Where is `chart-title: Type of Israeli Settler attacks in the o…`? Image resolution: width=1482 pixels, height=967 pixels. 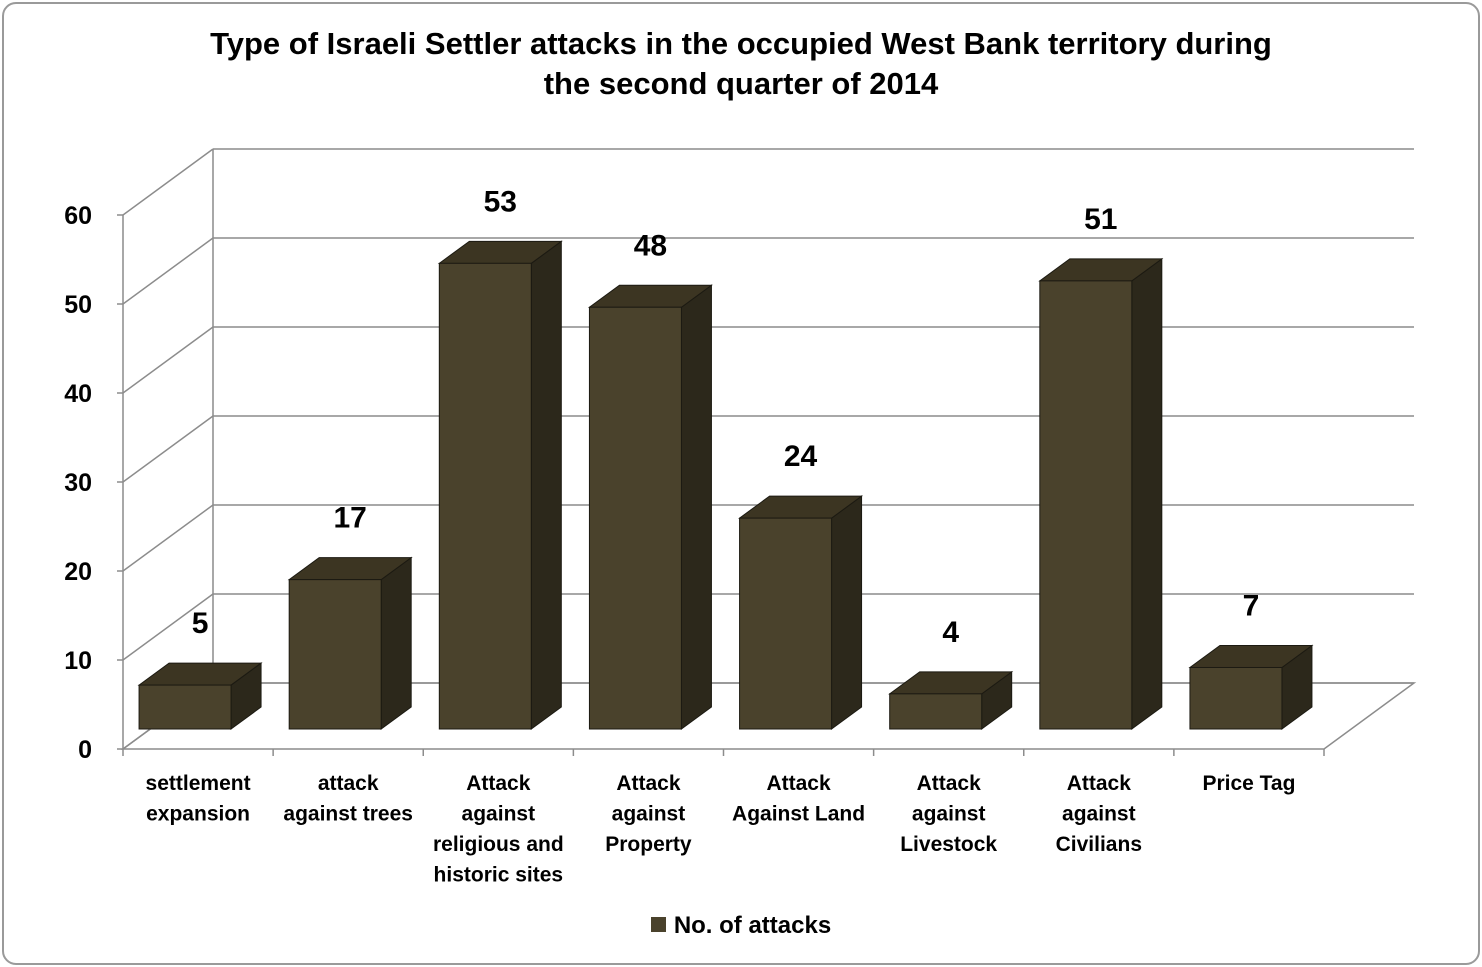
chart-title: Type of Israeli Settler attacks in the o… is located at coordinates (741, 64).